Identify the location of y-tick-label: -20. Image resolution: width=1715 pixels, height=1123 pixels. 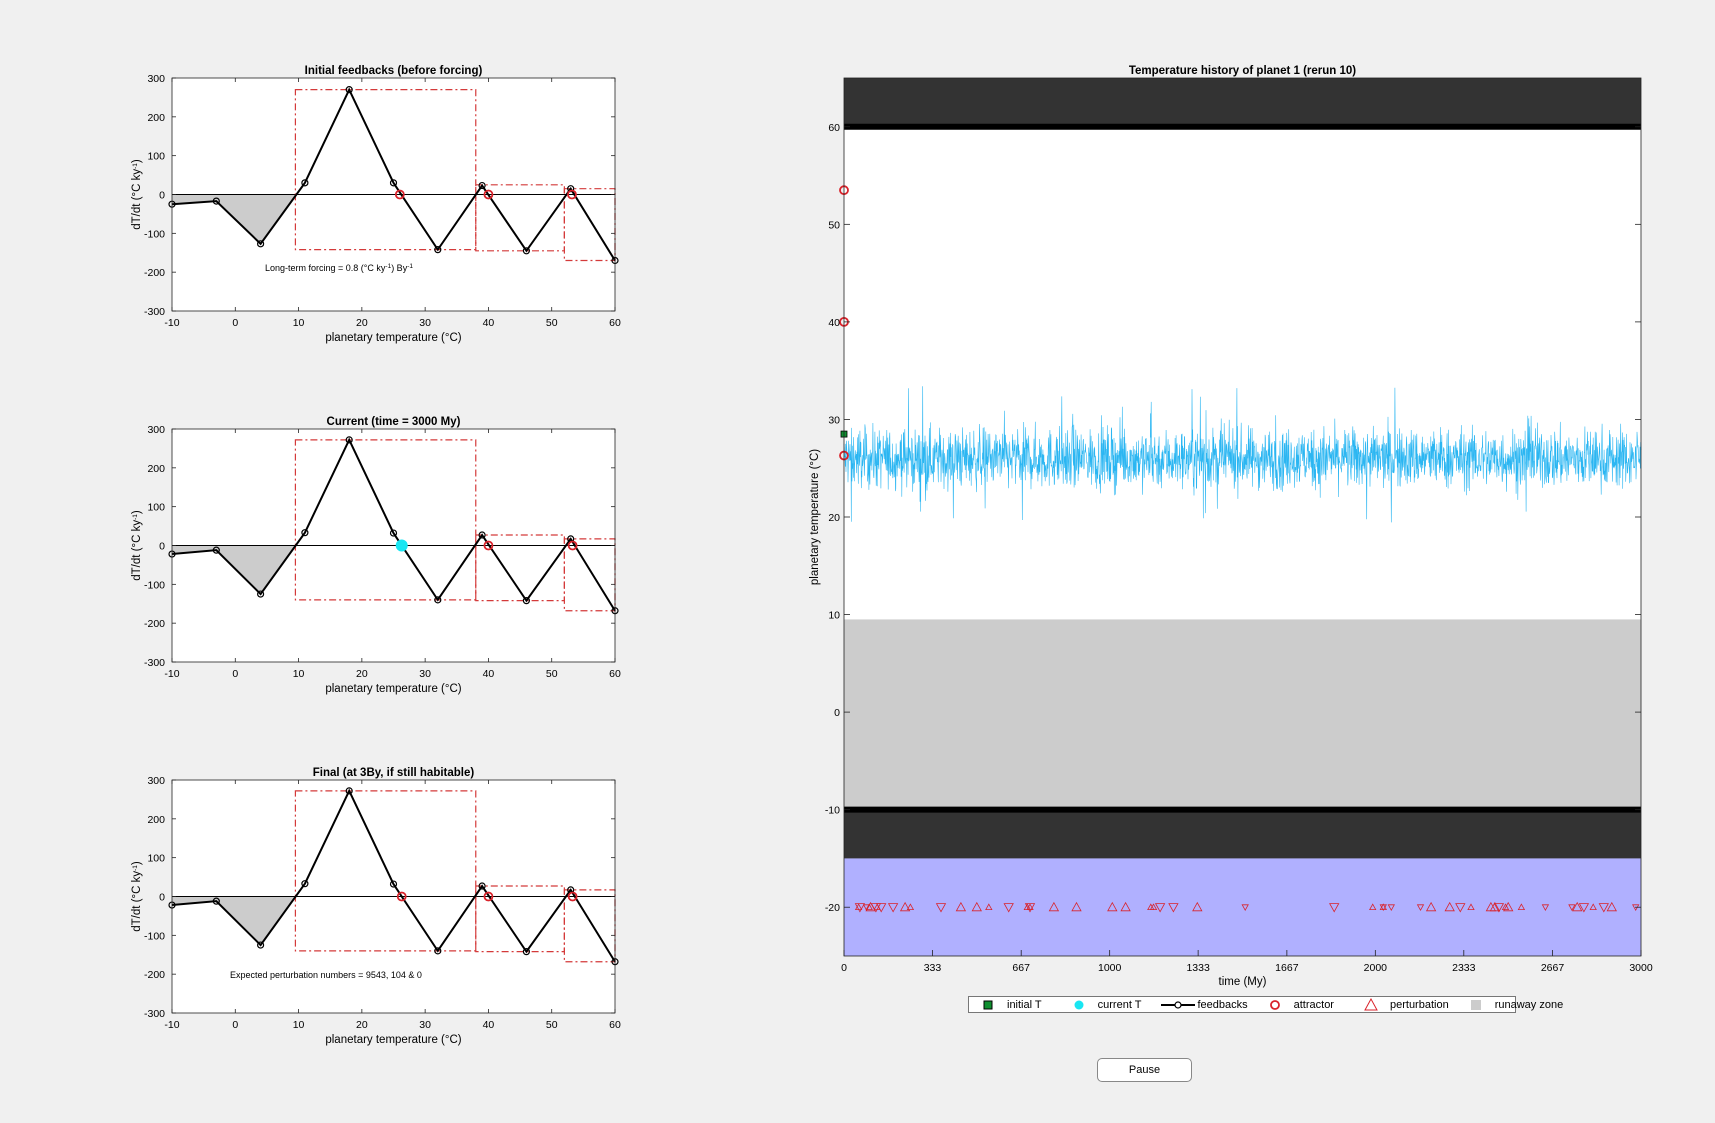
(832, 908).